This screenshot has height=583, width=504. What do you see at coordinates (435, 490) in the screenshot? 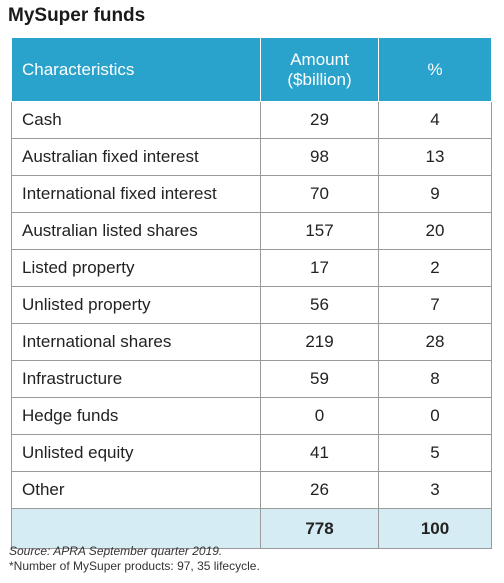
I see `row-percent: 3` at bounding box center [435, 490].